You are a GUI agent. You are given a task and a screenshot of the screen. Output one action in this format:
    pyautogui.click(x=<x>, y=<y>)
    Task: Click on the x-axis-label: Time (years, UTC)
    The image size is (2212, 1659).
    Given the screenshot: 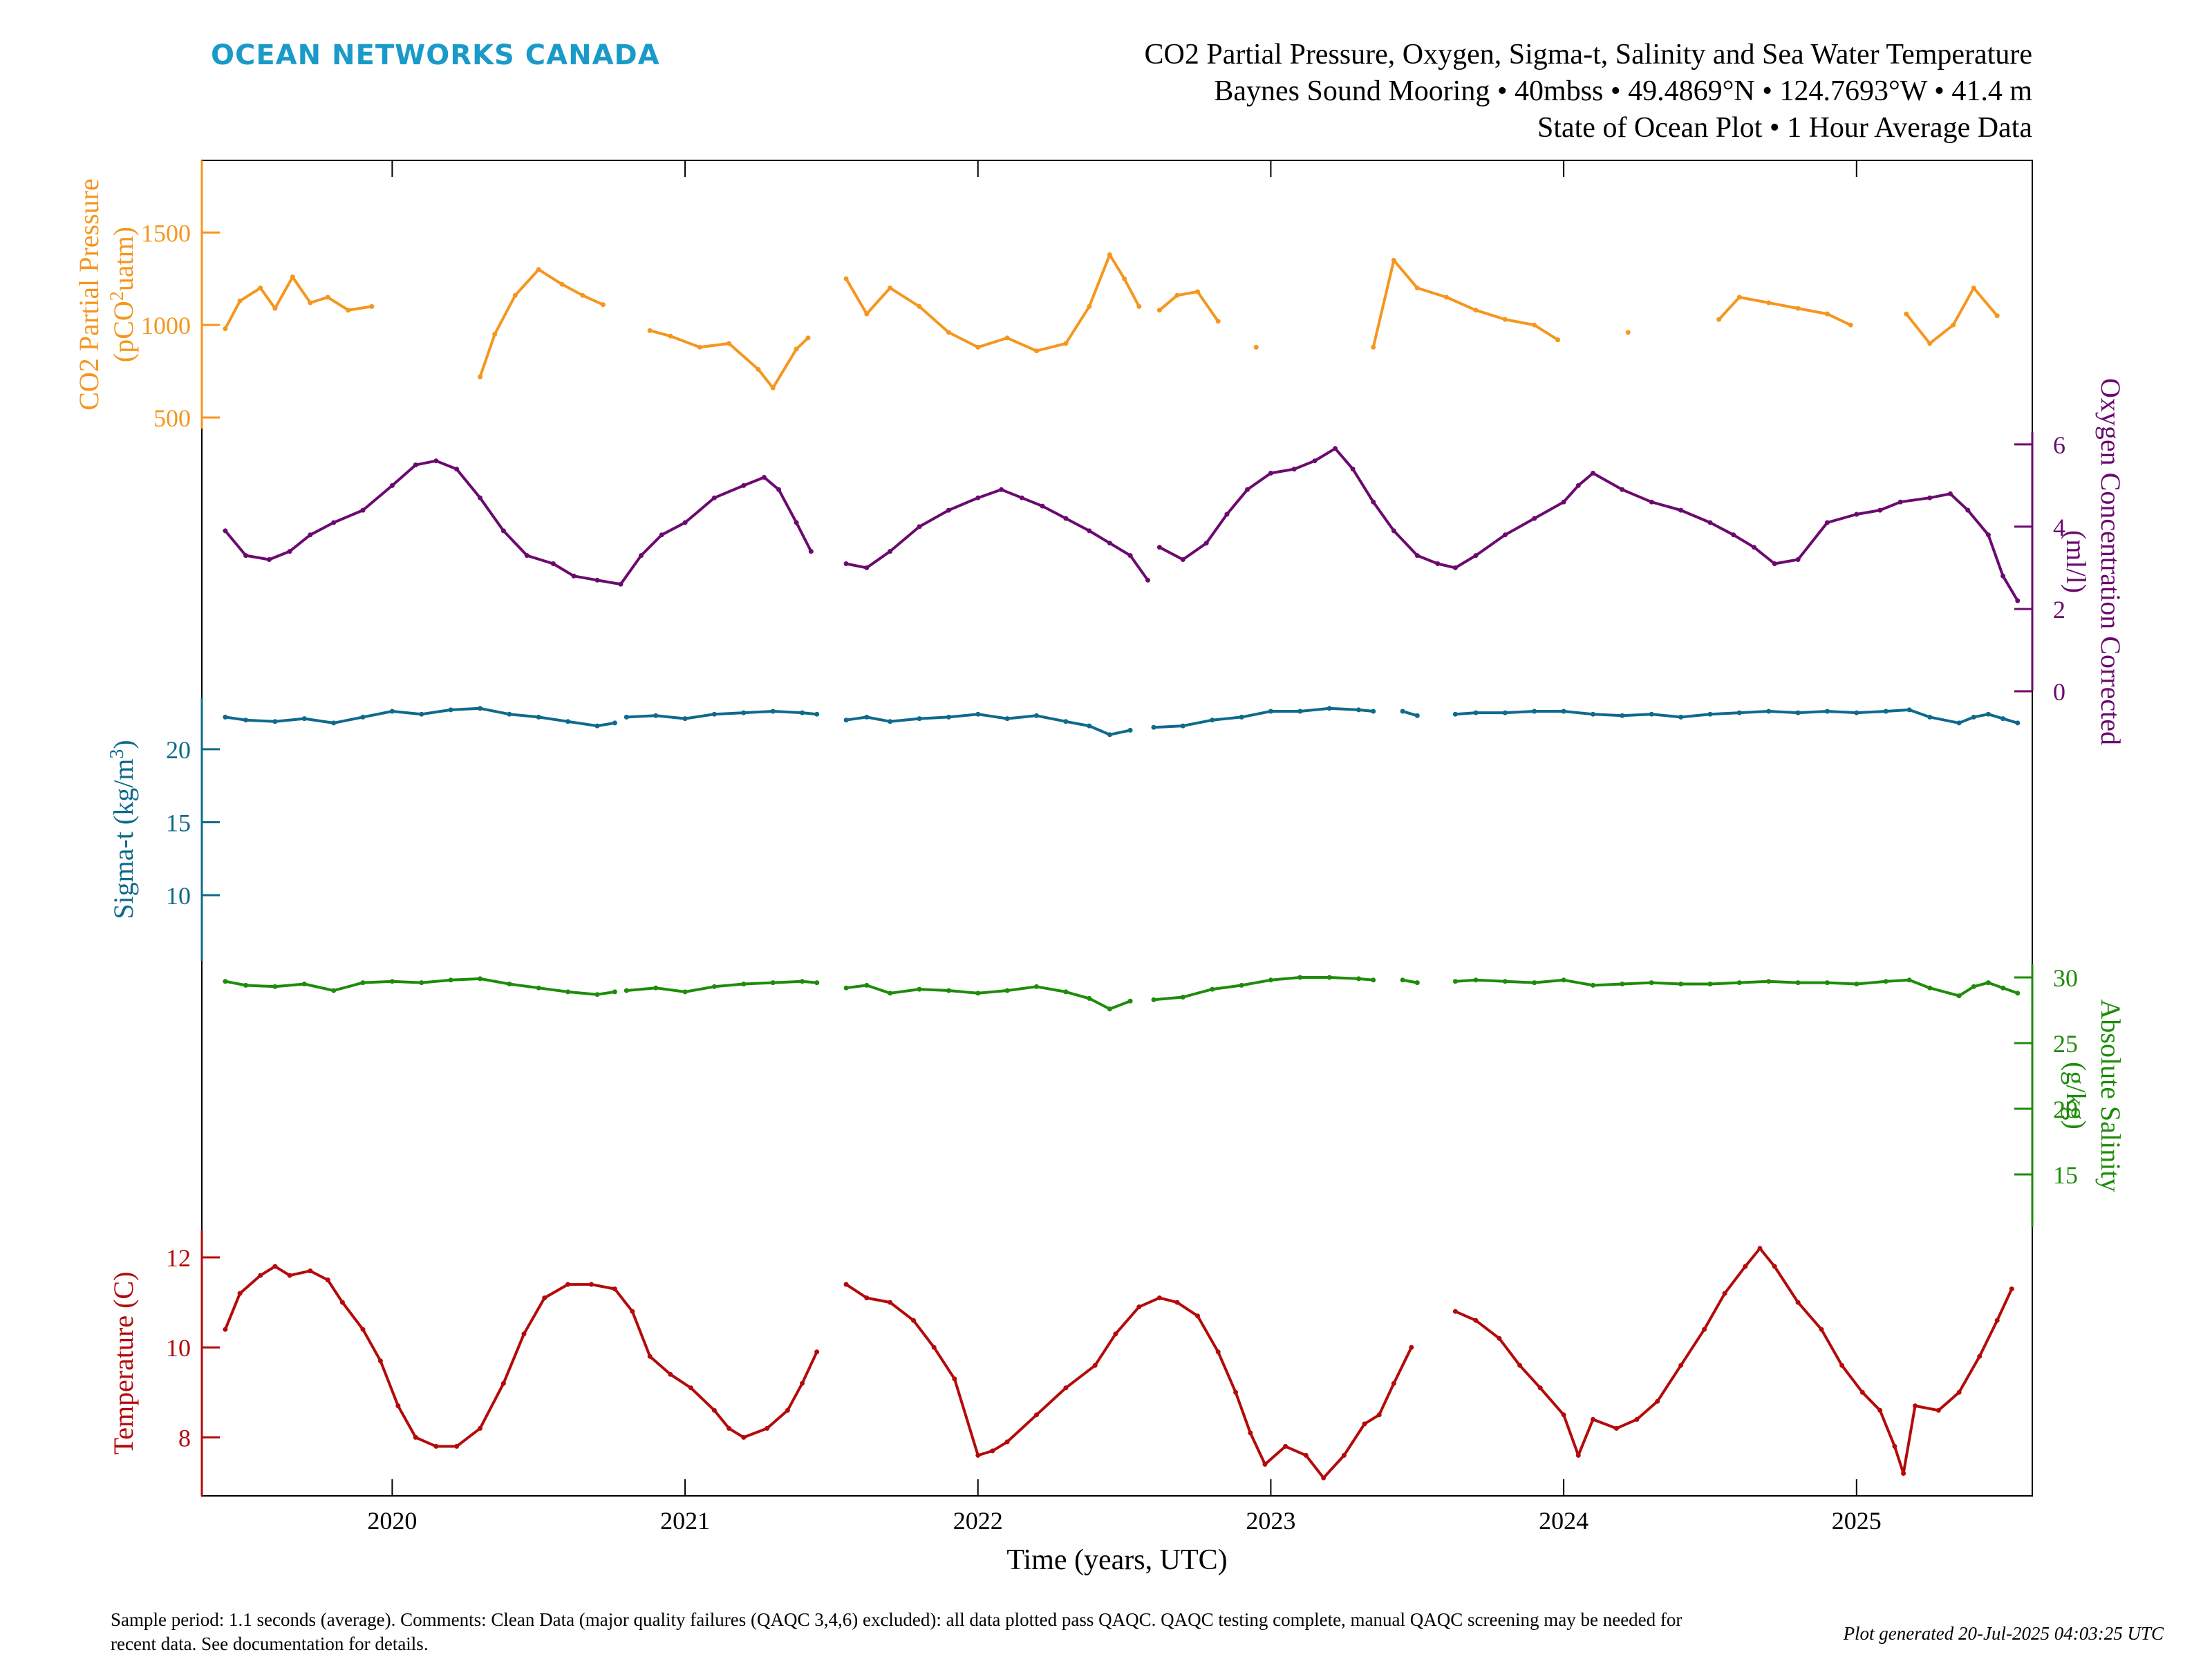 What is the action you would take?
    pyautogui.click(x=1117, y=1560)
    